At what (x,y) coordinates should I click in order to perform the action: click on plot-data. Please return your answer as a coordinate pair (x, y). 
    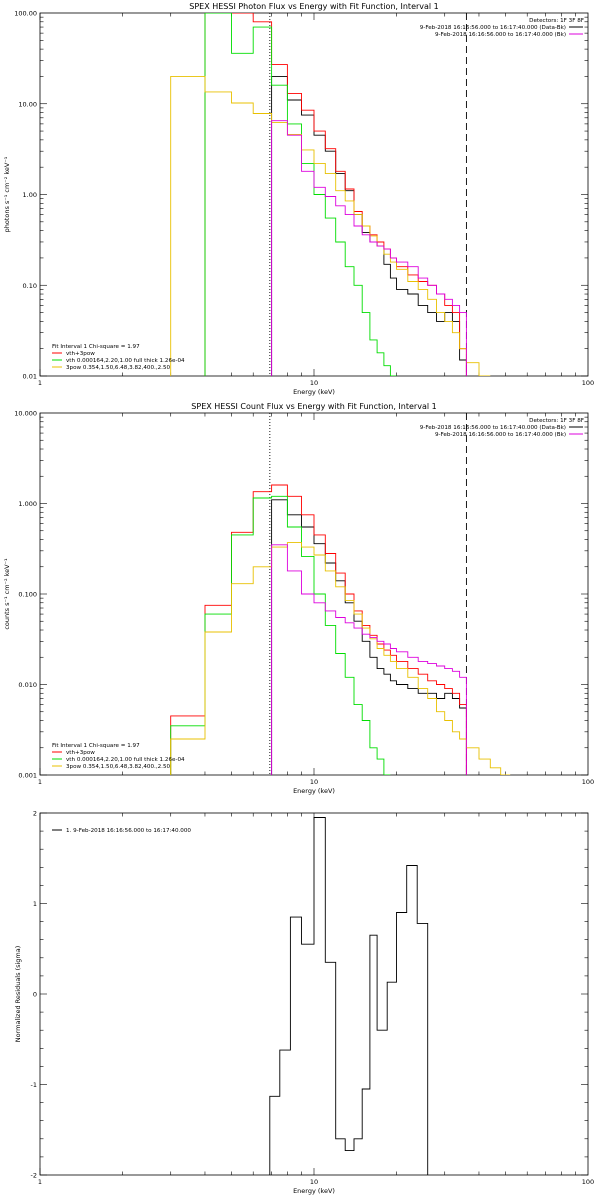
    Looking at the image, I should click on (349, 996).